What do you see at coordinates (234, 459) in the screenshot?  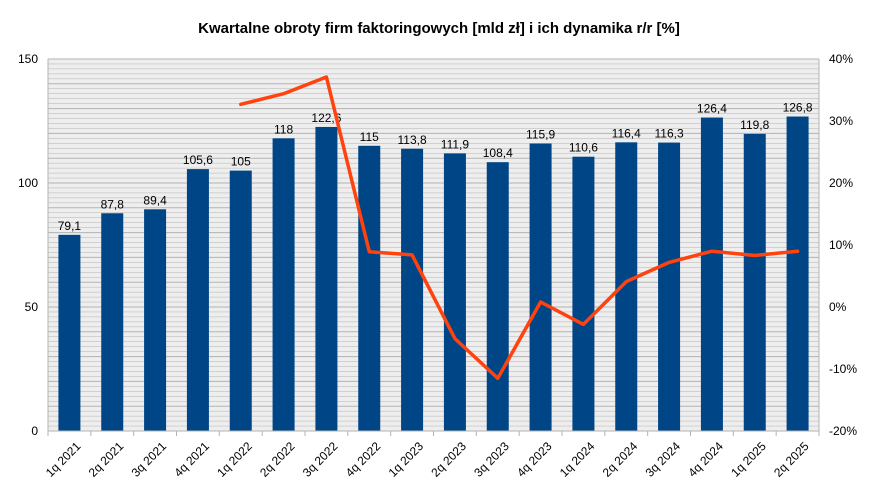 I see `x-axis-category-label: 1q 2022` at bounding box center [234, 459].